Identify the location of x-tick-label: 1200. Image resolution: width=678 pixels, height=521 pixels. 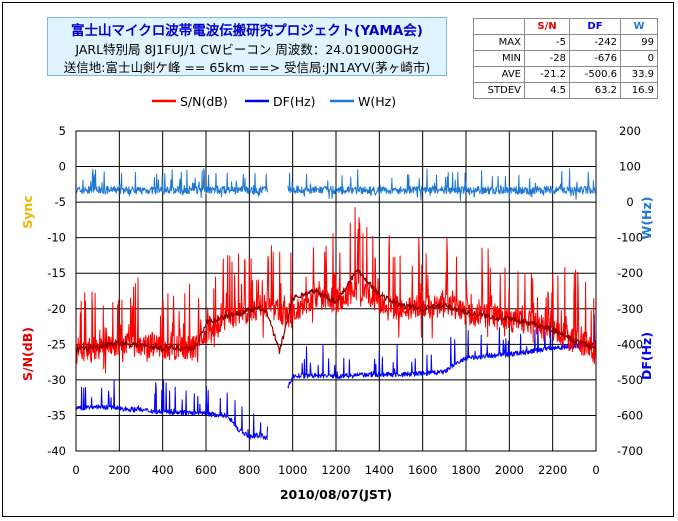
(335, 470).